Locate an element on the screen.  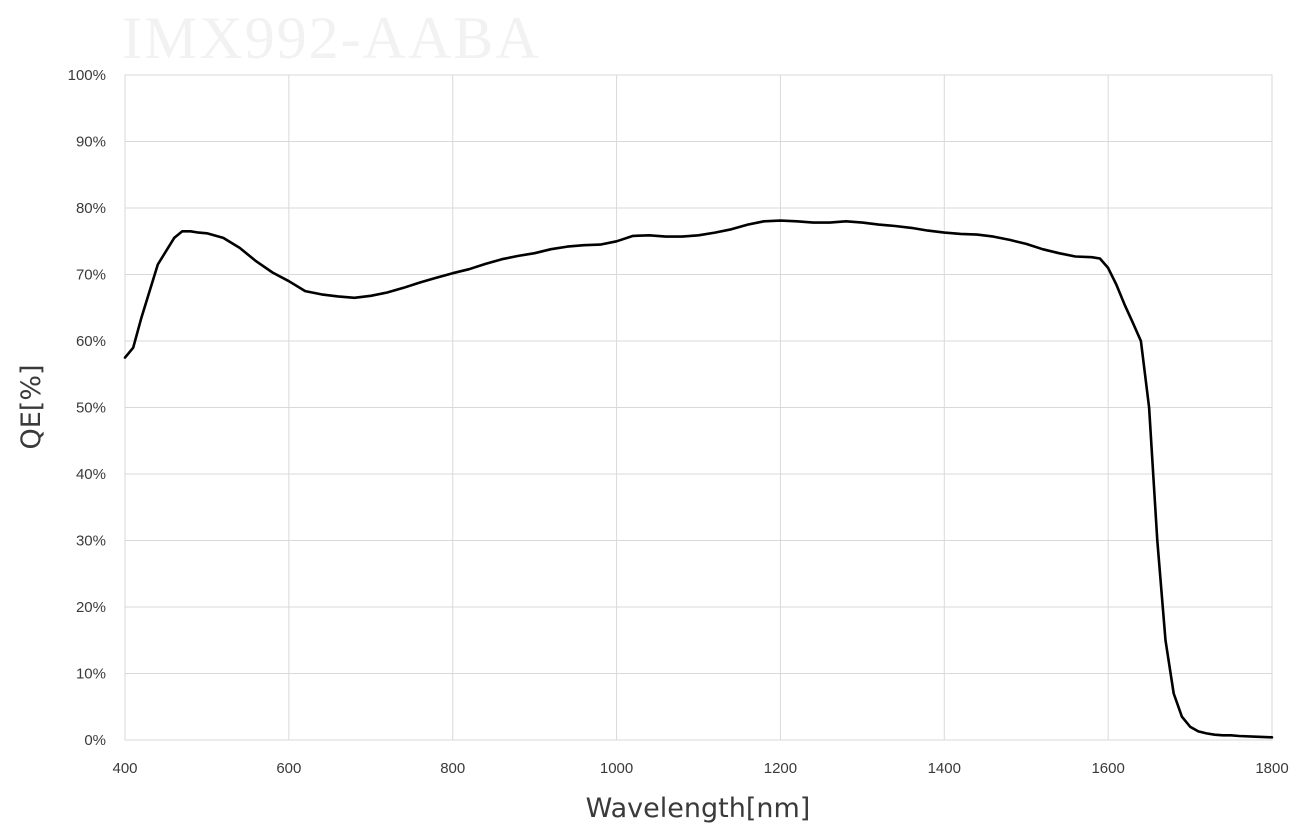
y-tick-label: 0% is located at coordinates (95, 740).